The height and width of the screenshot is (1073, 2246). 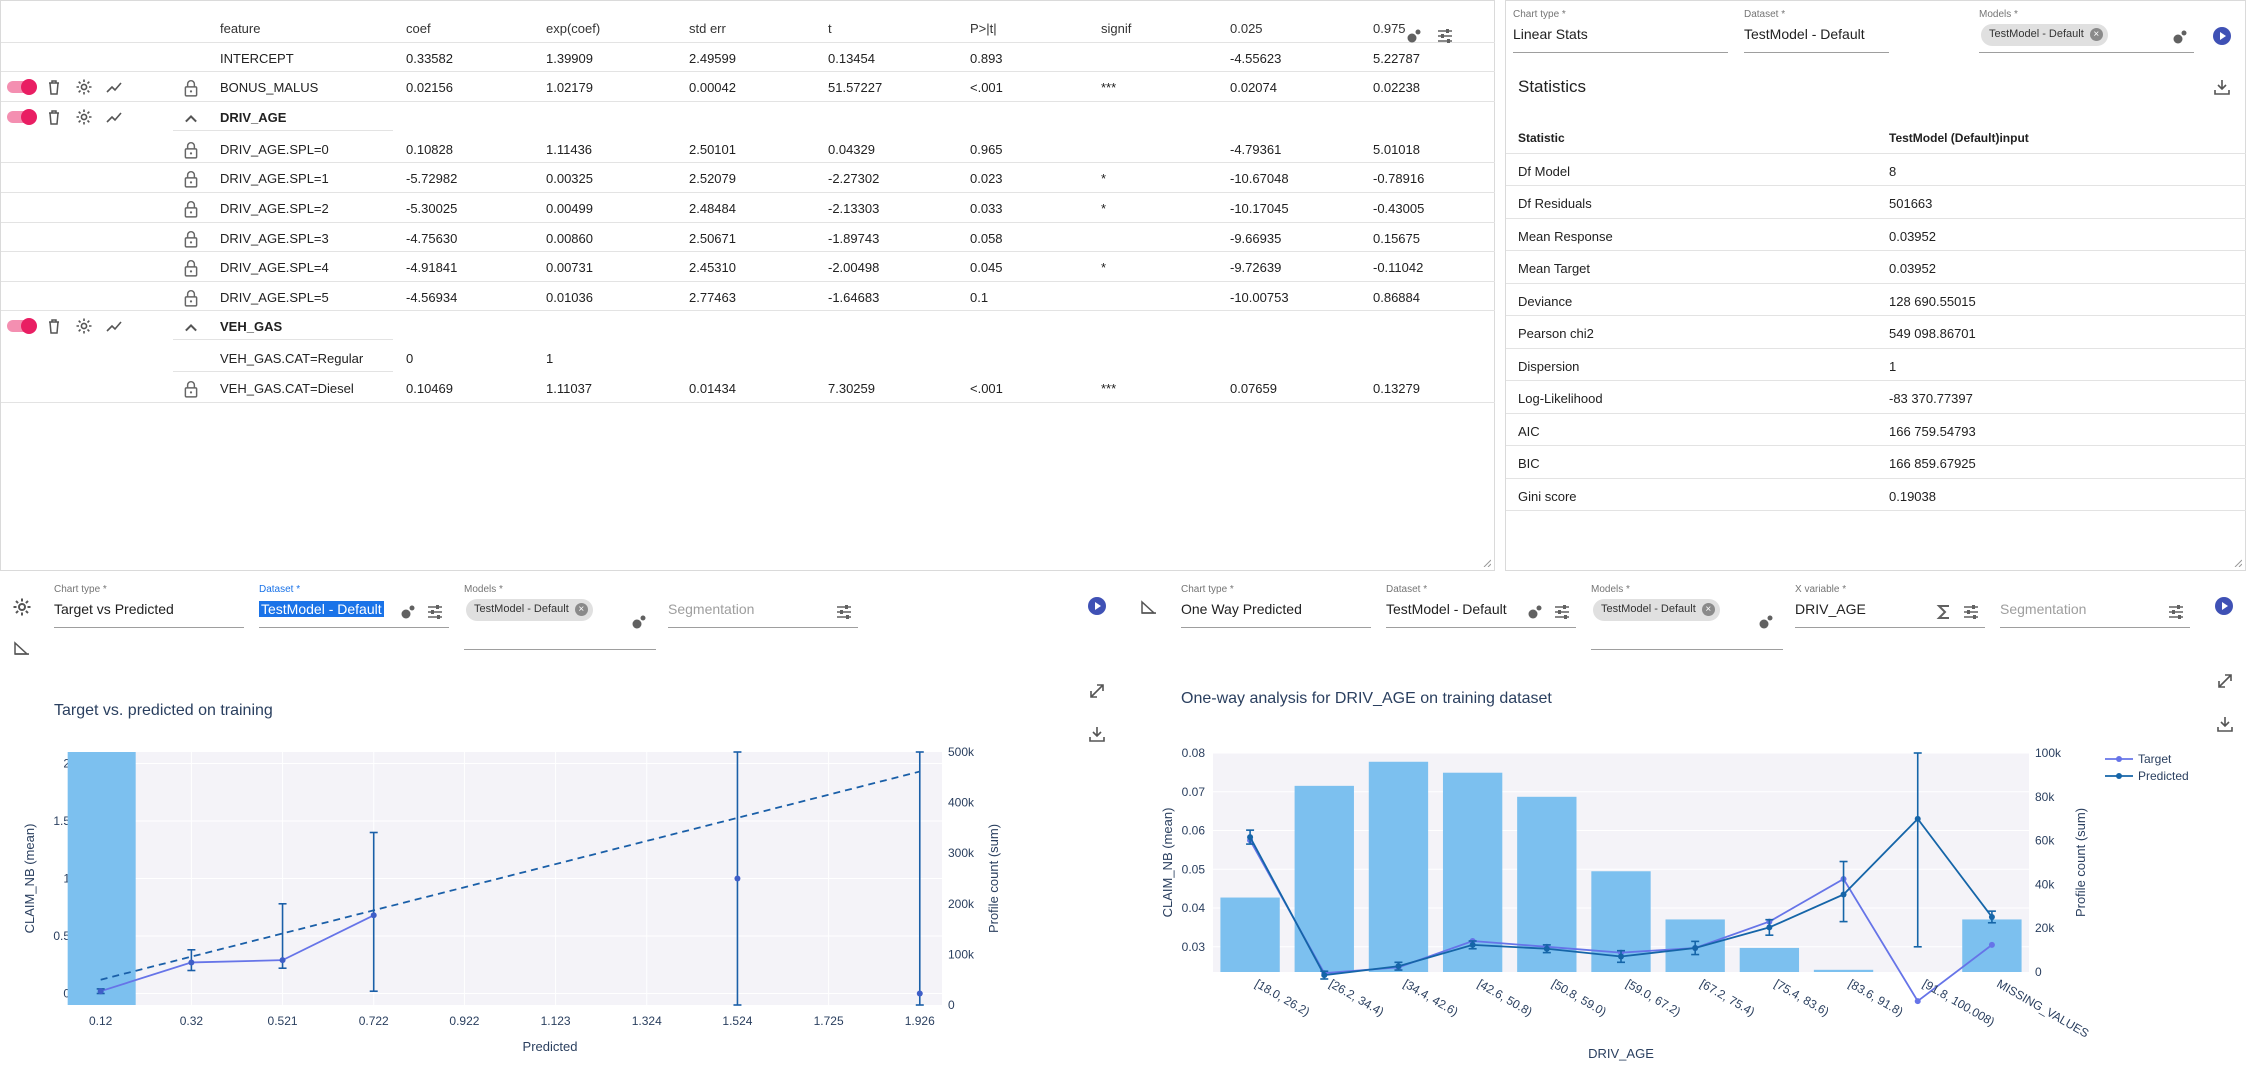 I want to click on column-header: exp(coef), so click(x=573, y=28).